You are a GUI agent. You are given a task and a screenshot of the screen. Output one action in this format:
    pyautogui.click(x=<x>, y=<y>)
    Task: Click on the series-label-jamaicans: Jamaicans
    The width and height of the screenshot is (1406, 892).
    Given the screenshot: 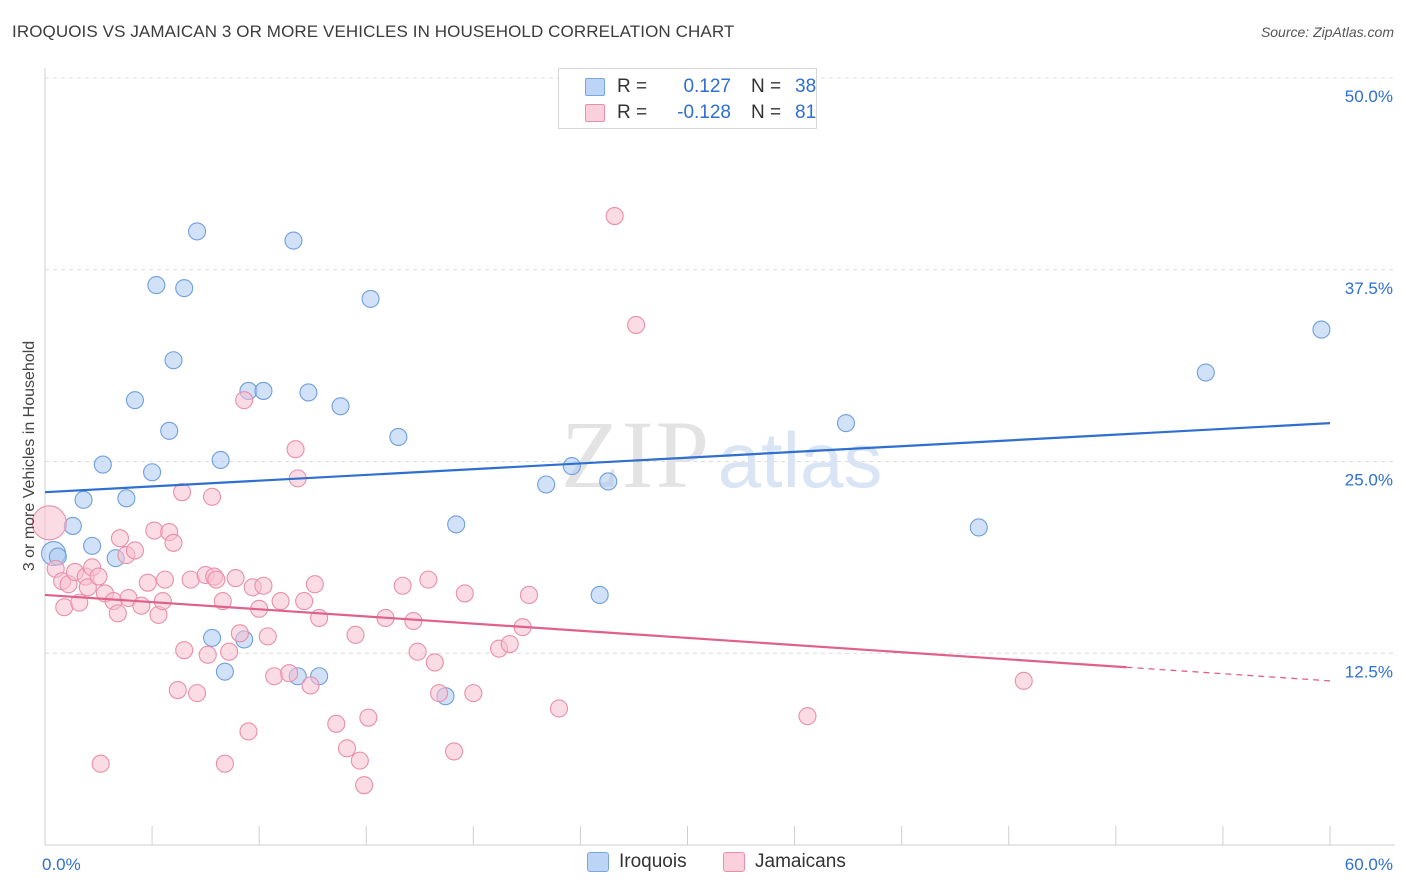 What is the action you would take?
    pyautogui.click(x=800, y=861)
    